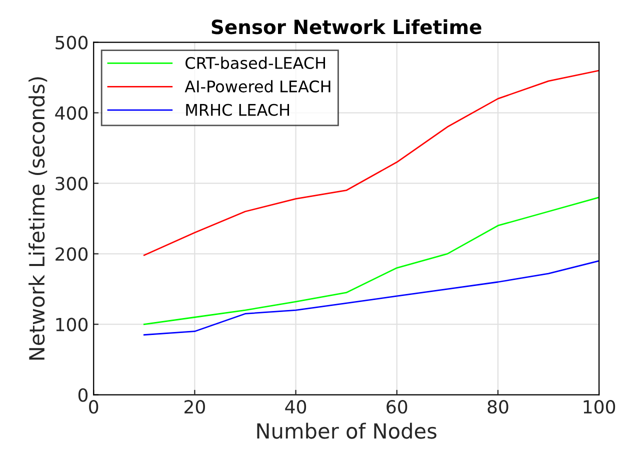 The image size is (624, 470). Describe the element at coordinates (600, 407) in the screenshot. I see `x-tick-label: 100` at that location.